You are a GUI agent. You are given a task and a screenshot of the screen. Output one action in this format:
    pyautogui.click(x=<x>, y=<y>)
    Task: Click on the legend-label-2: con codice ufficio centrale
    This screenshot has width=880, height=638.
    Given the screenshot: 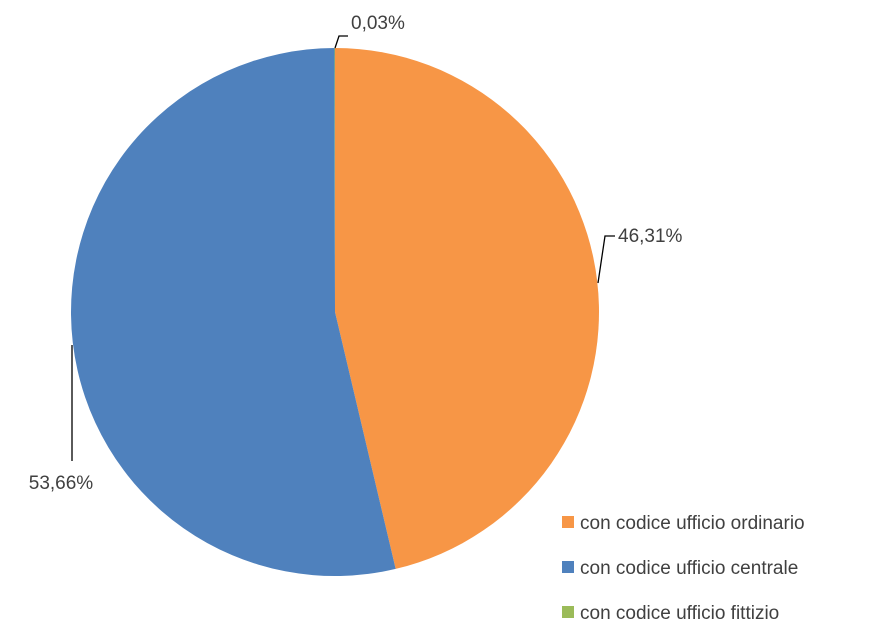 What is the action you would take?
    pyautogui.click(x=689, y=568)
    